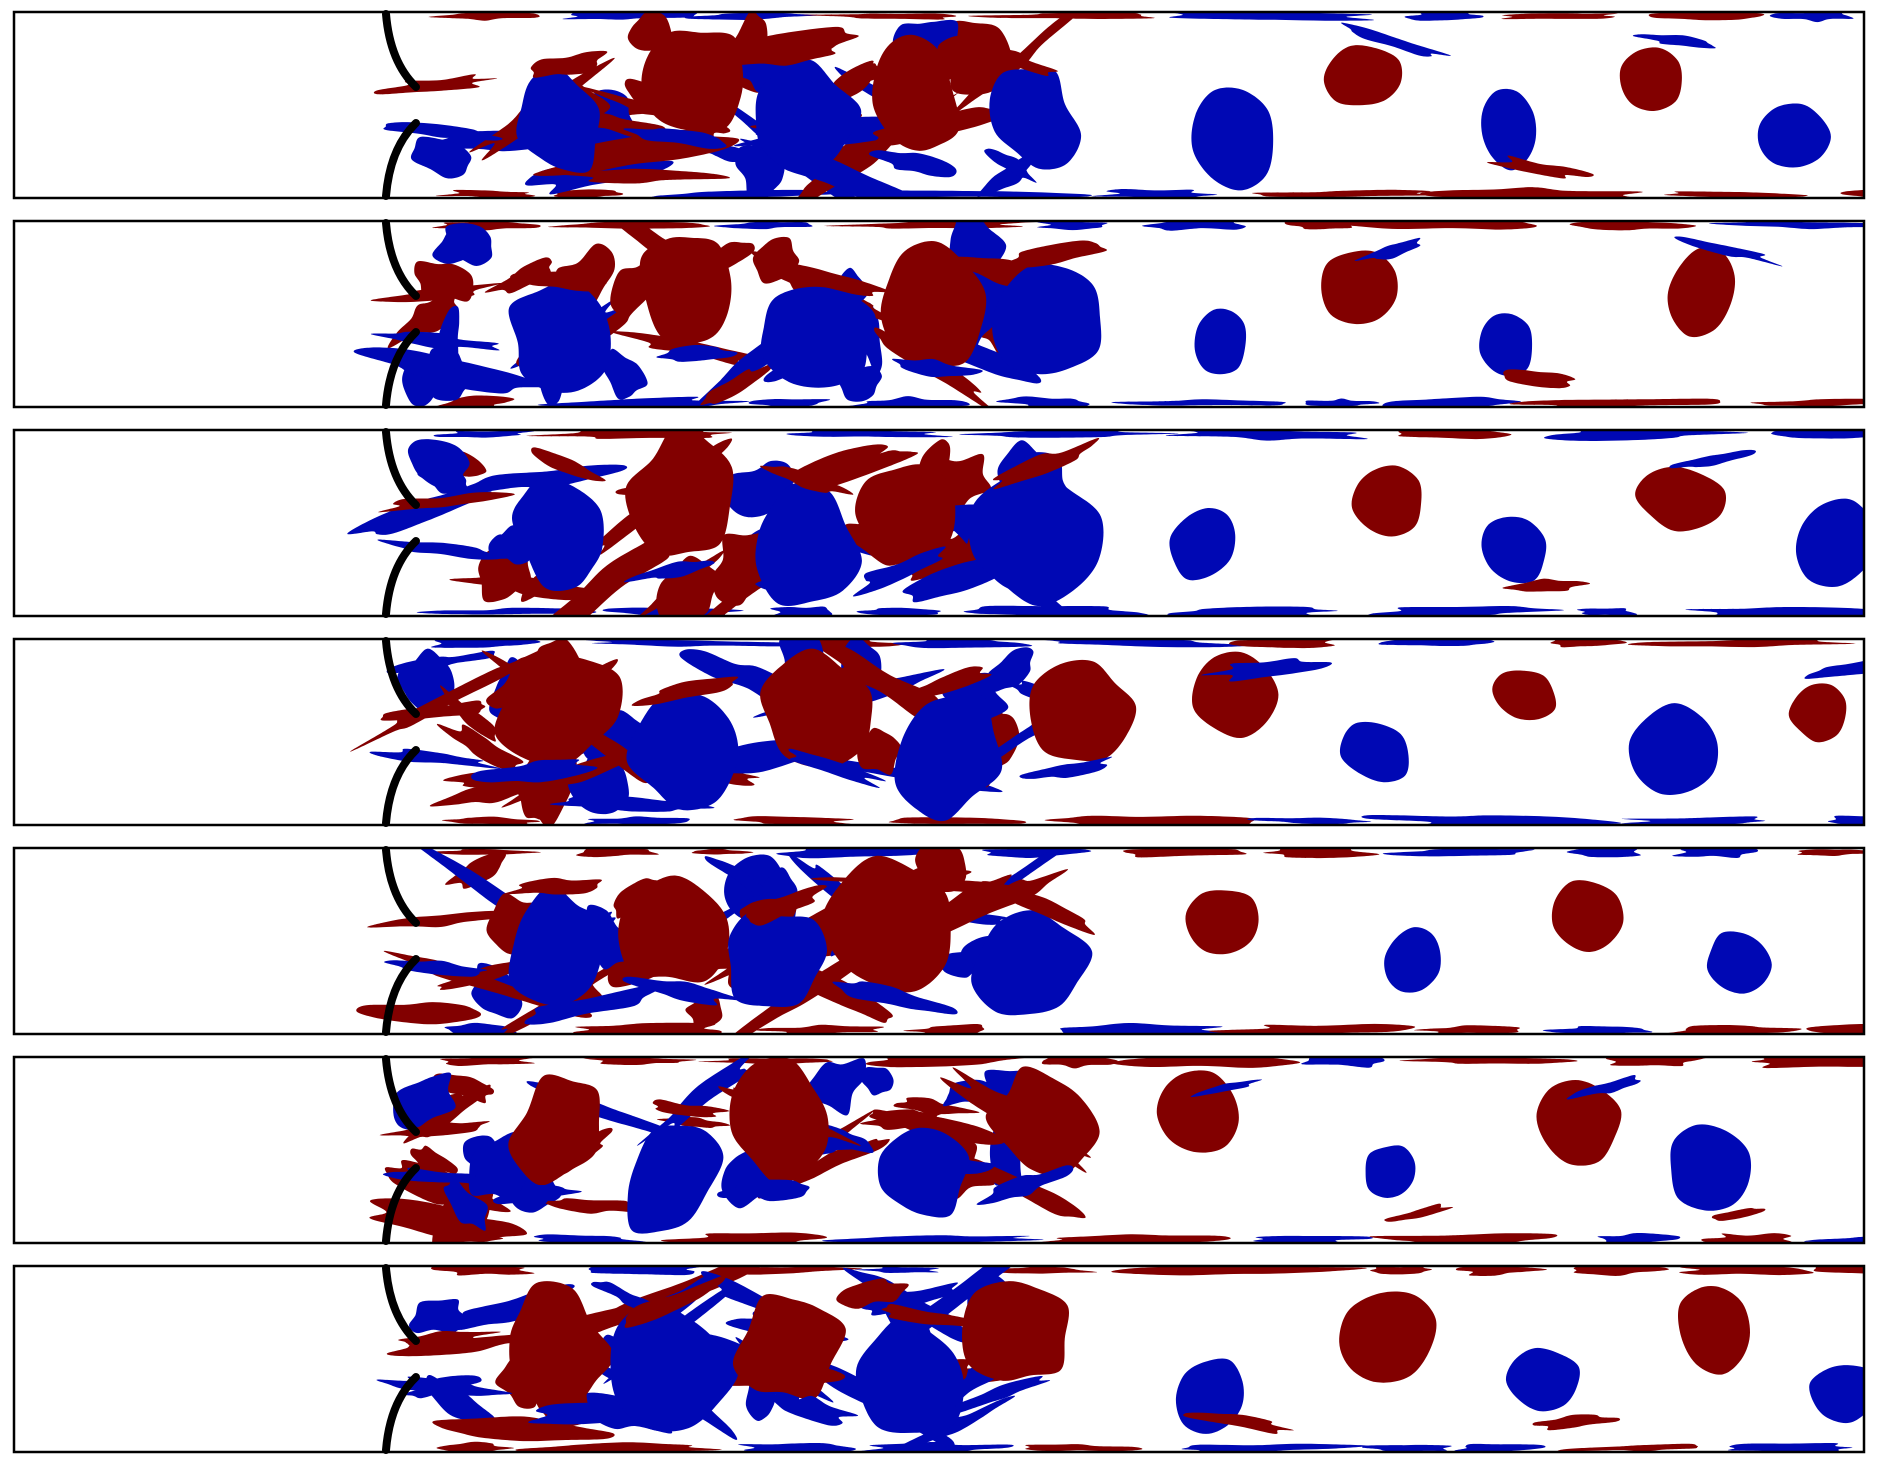 The height and width of the screenshot is (1468, 1882). I want to click on vorticity-panel, so click(939, 941).